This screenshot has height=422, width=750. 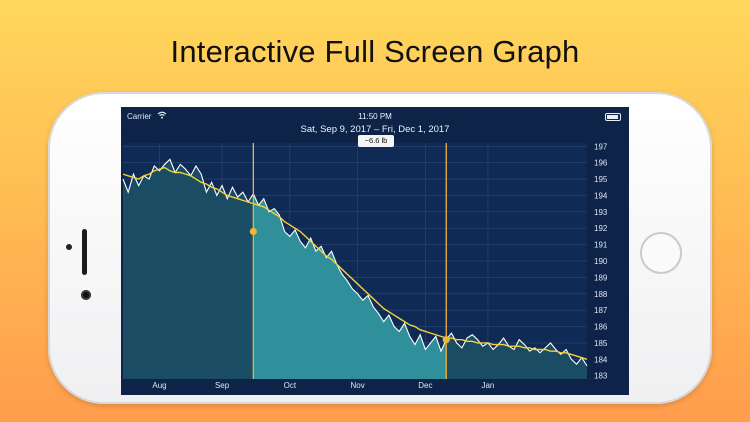 I want to click on selection-start-marker, so click(x=253, y=231).